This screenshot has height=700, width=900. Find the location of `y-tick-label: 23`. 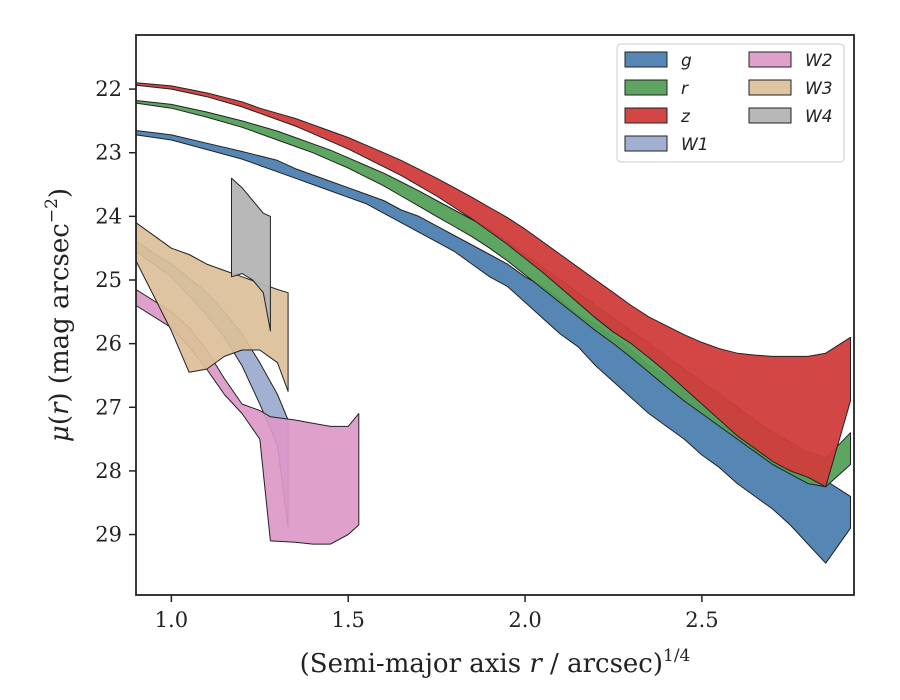

y-tick-label: 23 is located at coordinates (108, 153).